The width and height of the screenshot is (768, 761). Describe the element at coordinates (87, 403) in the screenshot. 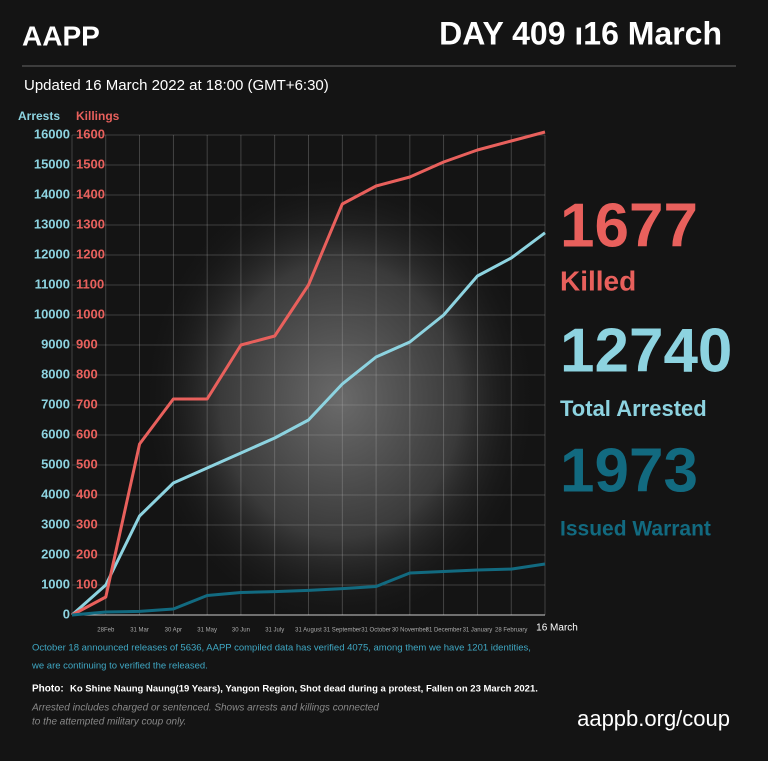

I see `y2-tick-label: 700` at that location.